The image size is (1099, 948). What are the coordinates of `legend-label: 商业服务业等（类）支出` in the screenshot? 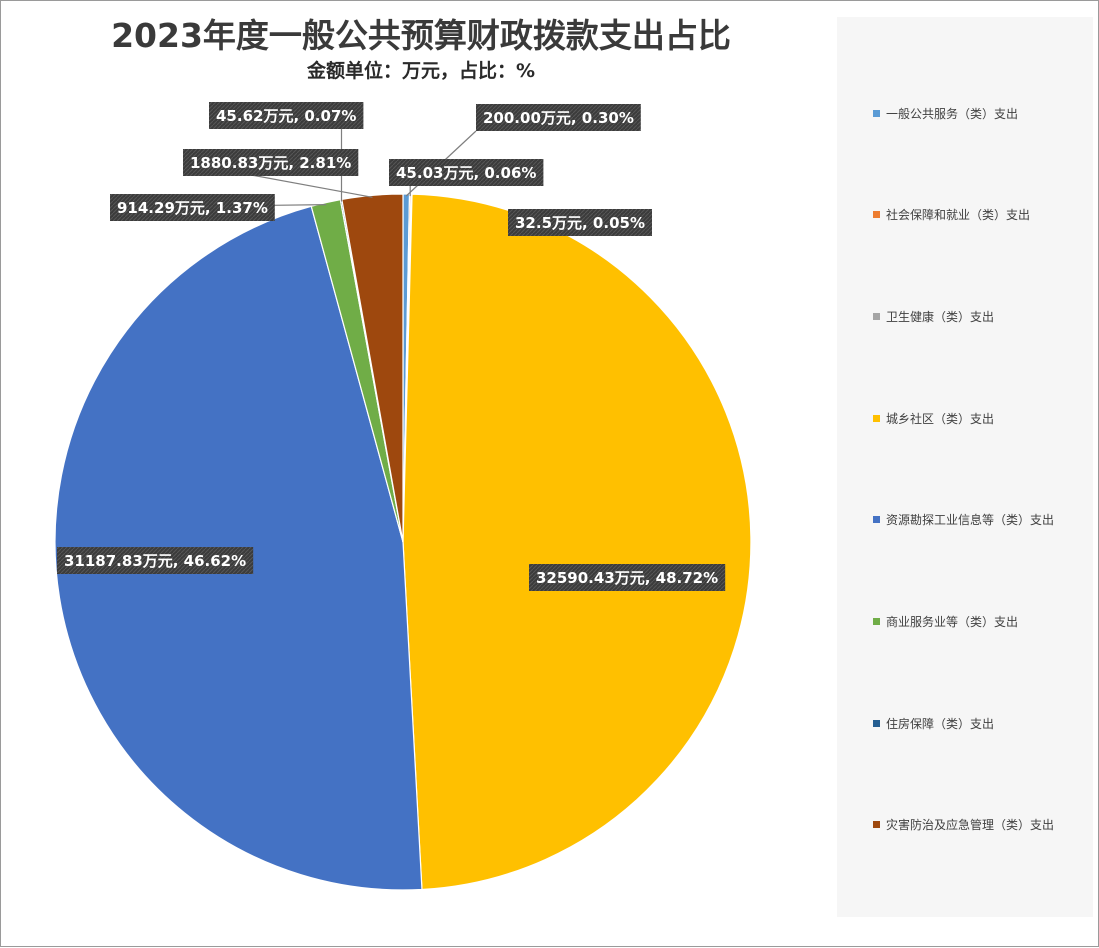 It's located at (952, 622).